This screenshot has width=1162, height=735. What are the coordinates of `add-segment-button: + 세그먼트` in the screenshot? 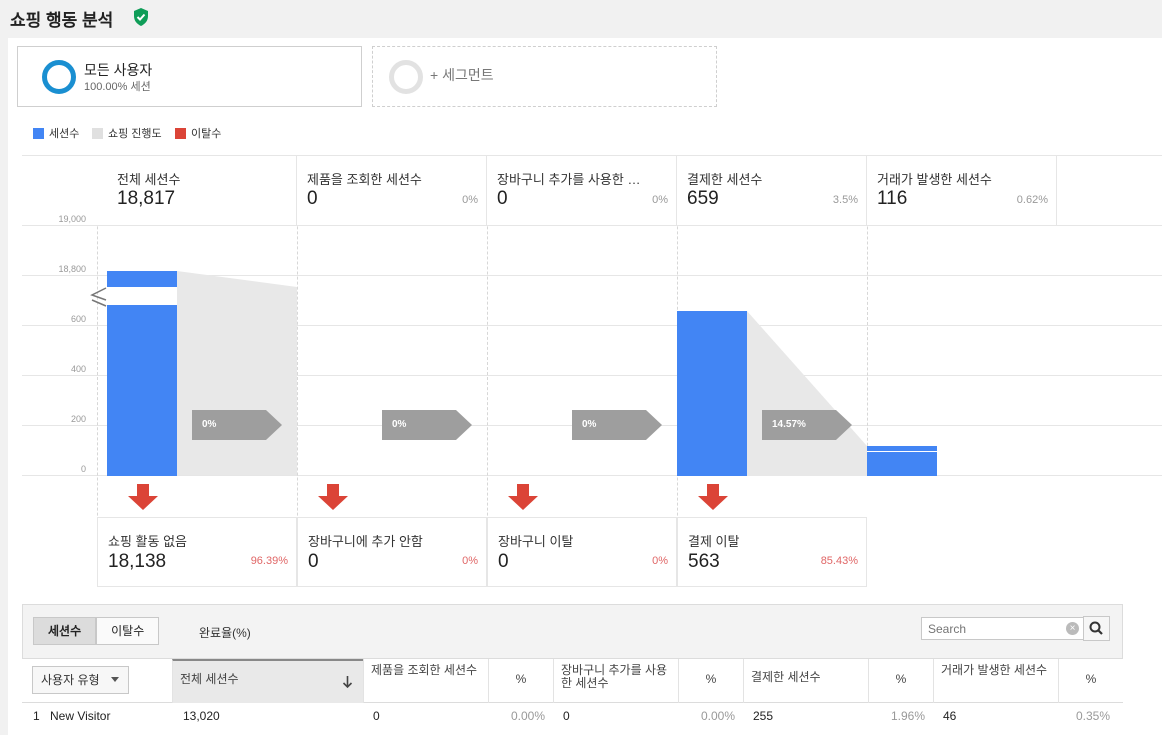 It's located at (544, 76).